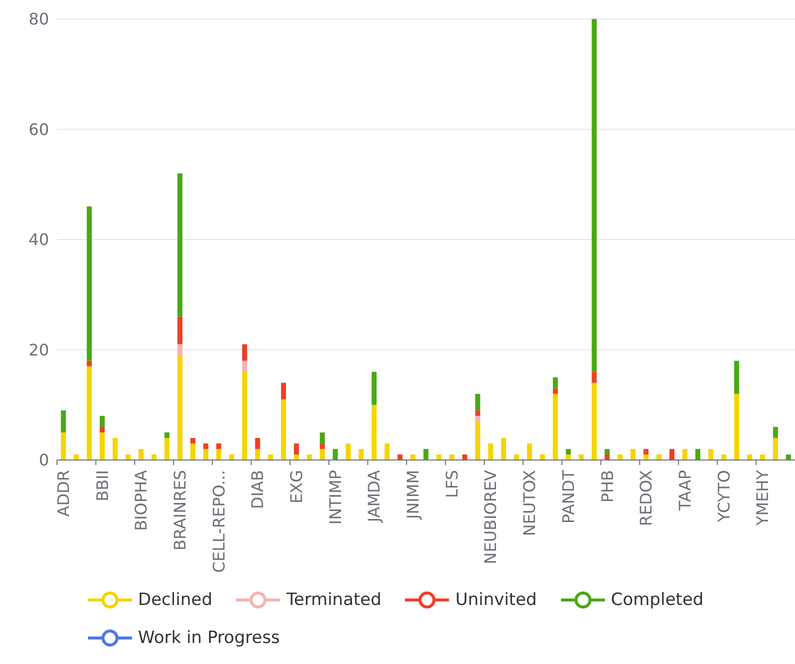 The image size is (795, 664). What do you see at coordinates (258, 489) in the screenshot?
I see `x-tick-label: DIAB` at bounding box center [258, 489].